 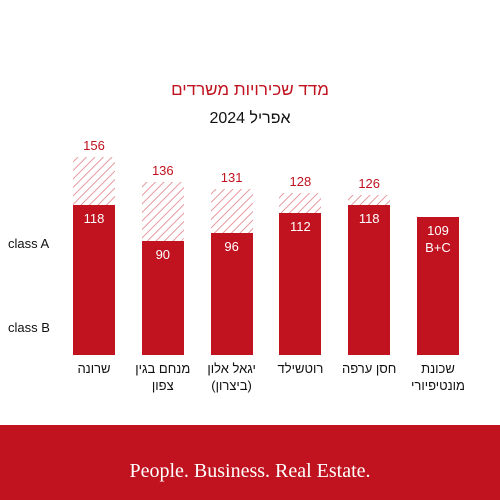 What do you see at coordinates (29, 327) in the screenshot?
I see `legend-label: class B` at bounding box center [29, 327].